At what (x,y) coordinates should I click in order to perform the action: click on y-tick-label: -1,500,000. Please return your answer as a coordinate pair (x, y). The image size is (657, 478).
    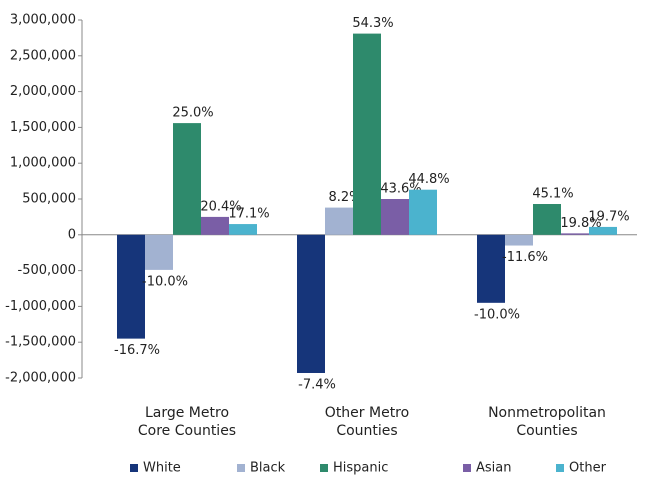
    Looking at the image, I should click on (40, 342).